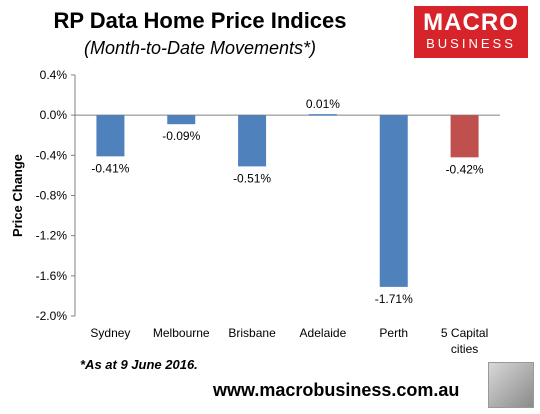 This screenshot has width=540, height=414. Describe the element at coordinates (52, 316) in the screenshot. I see `y-tick-label: -2.0%` at that location.